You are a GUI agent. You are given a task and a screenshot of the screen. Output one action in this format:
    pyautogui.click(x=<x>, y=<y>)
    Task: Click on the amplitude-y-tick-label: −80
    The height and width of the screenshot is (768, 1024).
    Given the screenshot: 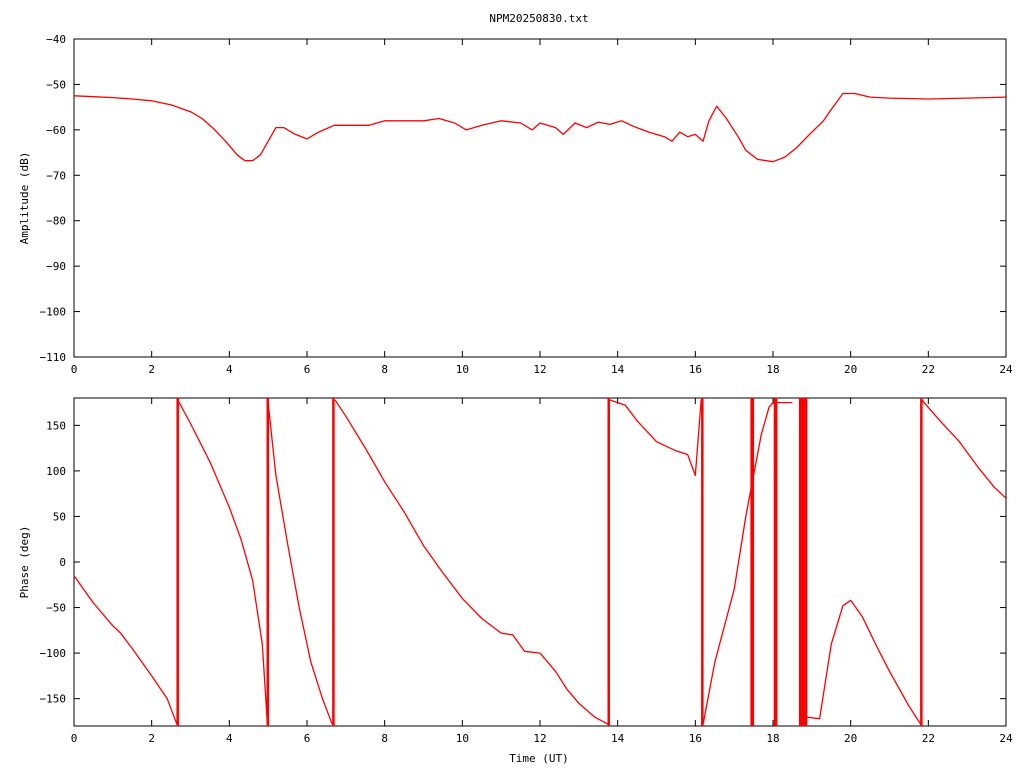 What is the action you would take?
    pyautogui.click(x=56, y=221)
    